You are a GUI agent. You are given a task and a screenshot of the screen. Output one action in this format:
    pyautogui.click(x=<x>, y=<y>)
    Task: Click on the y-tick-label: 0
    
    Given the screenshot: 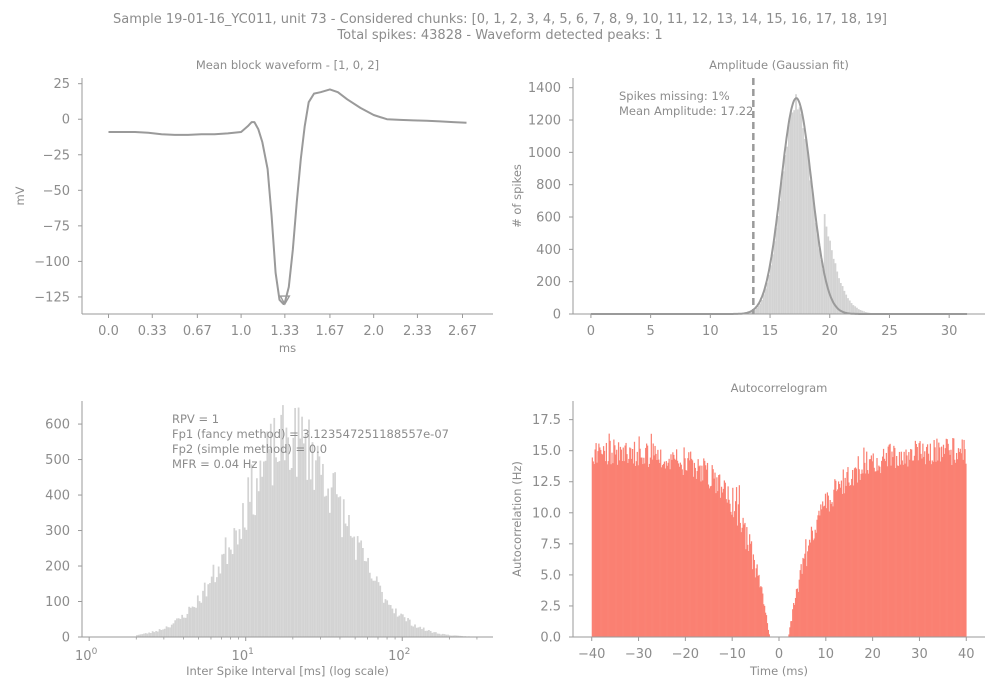 What is the action you would take?
    pyautogui.click(x=66, y=120)
    